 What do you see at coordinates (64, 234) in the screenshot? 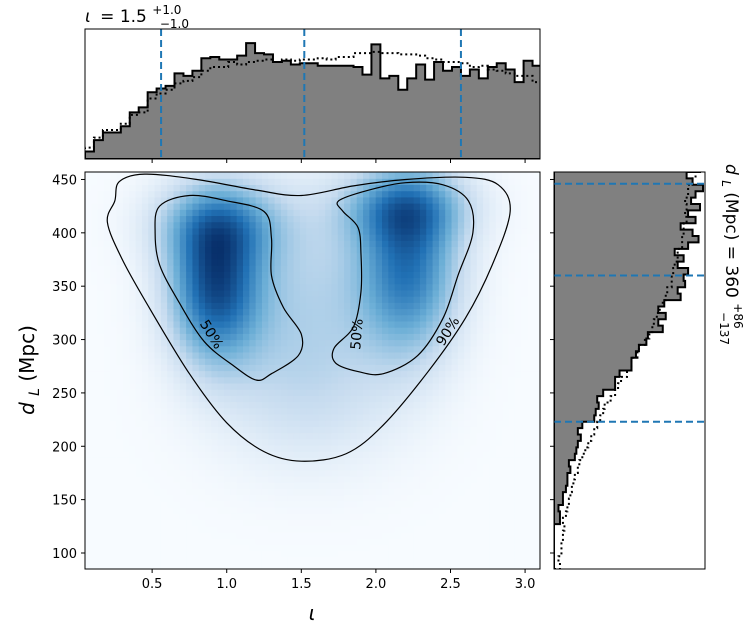
I see `y-tick-label: 400` at bounding box center [64, 234].